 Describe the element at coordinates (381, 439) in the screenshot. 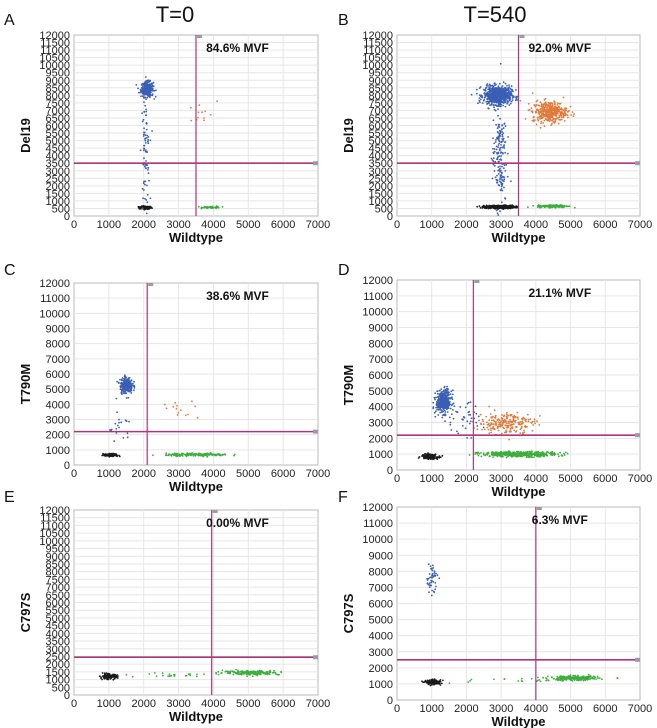

I see `y-tick-label: 2000` at that location.